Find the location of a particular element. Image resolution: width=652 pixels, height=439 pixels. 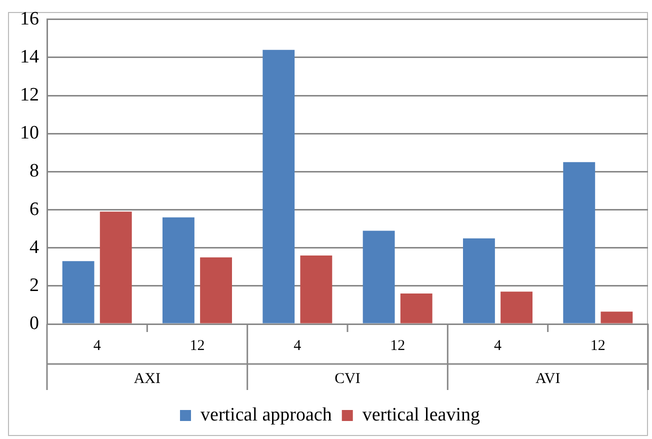

y-tick-label: 14 is located at coordinates (30, 57).